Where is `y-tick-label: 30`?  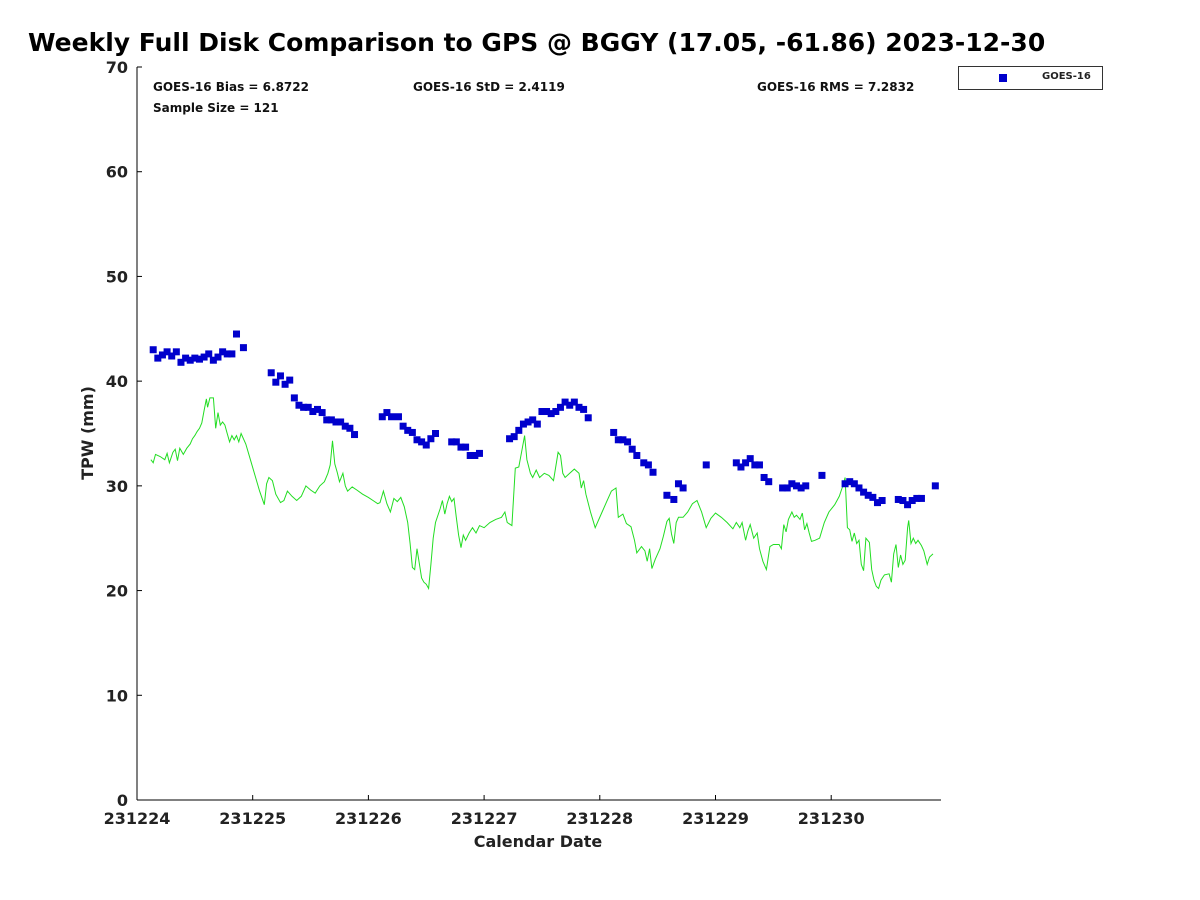 y-tick-label: 30 is located at coordinates (117, 486).